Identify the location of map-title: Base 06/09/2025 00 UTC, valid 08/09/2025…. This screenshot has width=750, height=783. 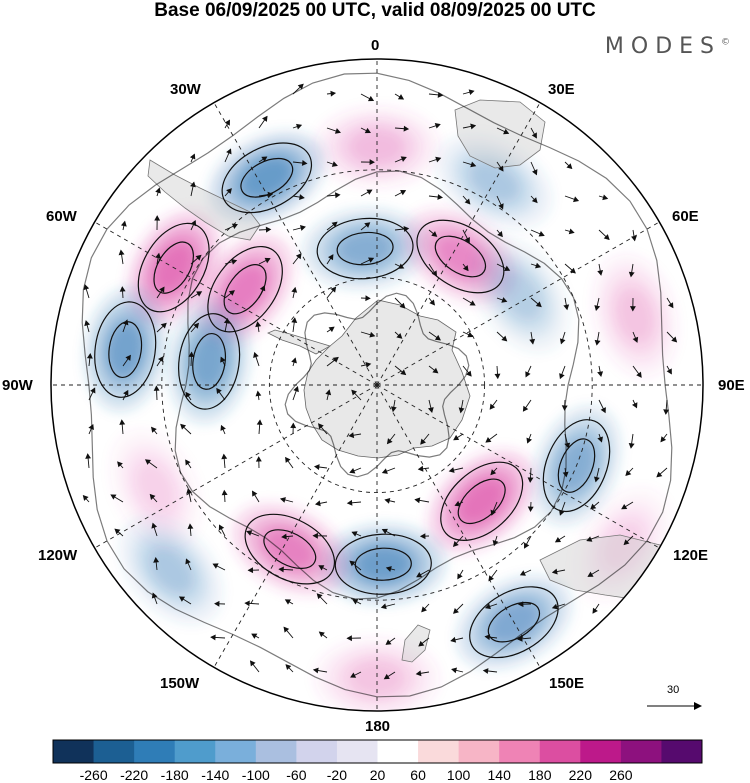
(375, 10).